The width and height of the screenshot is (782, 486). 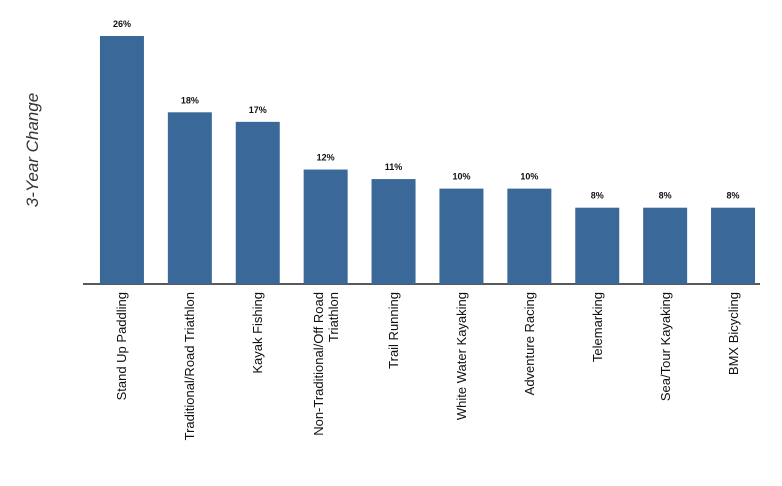 I want to click on value-label: 18%, so click(x=190, y=100).